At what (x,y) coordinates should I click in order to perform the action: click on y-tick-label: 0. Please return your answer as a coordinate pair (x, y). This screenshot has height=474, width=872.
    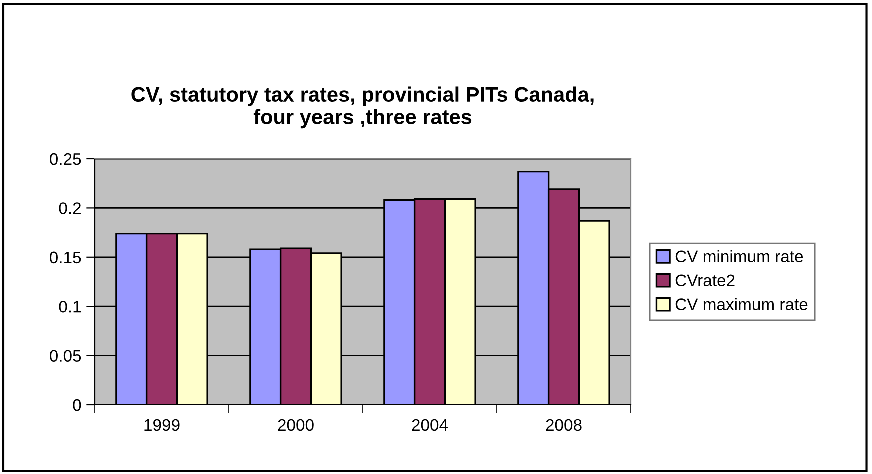
    Looking at the image, I should click on (77, 405).